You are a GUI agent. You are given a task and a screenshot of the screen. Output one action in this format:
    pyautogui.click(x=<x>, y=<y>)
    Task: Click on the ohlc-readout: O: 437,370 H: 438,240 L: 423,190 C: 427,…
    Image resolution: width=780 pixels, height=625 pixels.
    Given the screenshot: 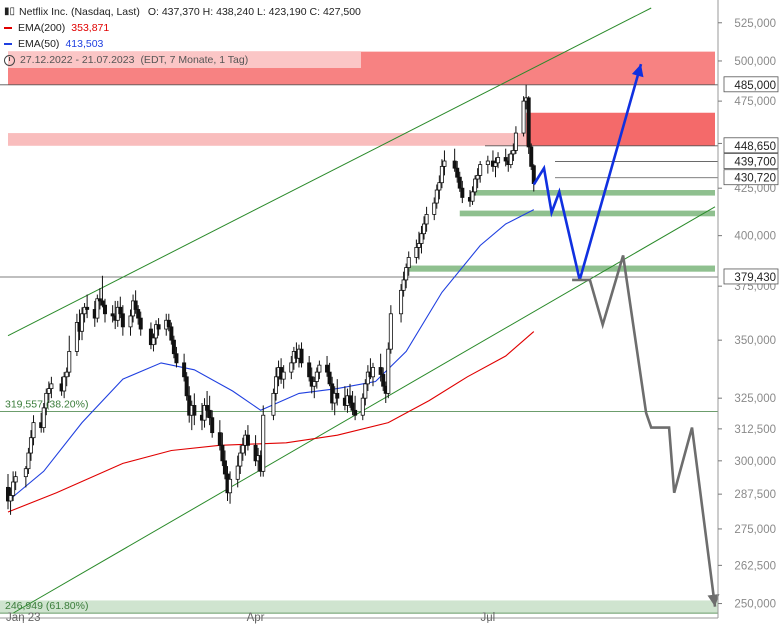 What is the action you would take?
    pyautogui.click(x=254, y=12)
    